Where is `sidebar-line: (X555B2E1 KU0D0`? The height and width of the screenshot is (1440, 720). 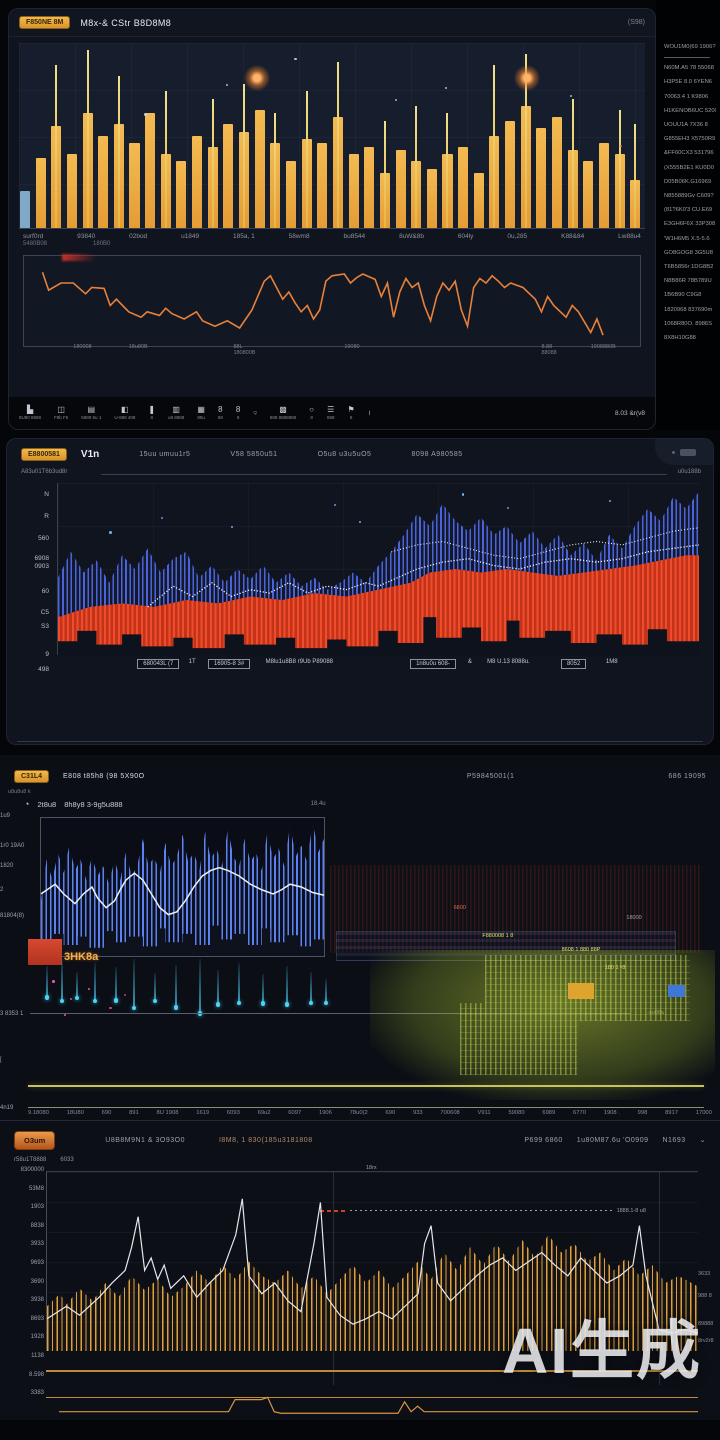
sidebar-line: (X555B2E1 KU0D0 is located at coordinates (689, 167).